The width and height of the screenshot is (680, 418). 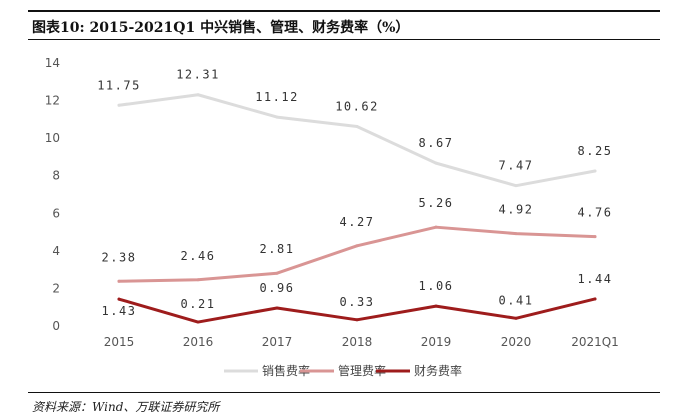 I want to click on x-tick-label-1: 2016, so click(x=198, y=342).